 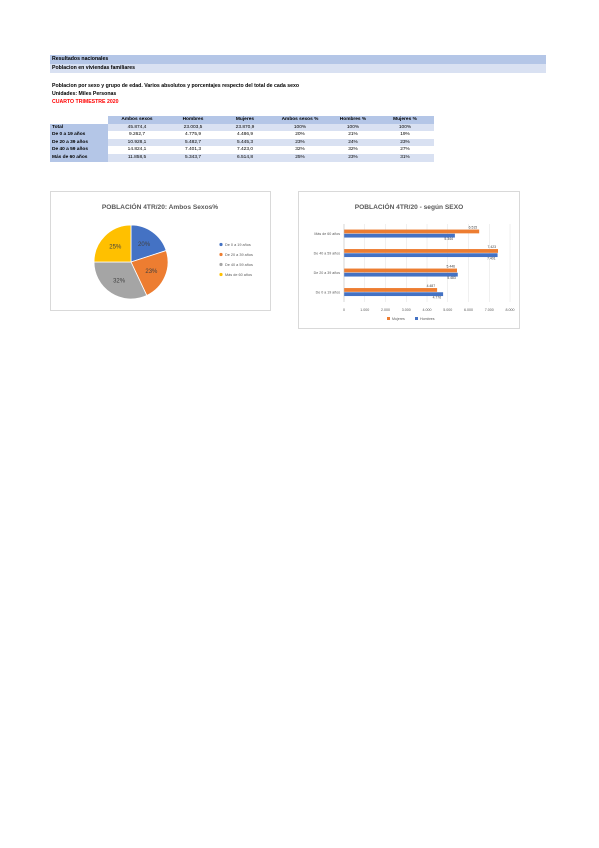 I want to click on table-header-cell: Mujeres %, so click(x=405, y=120).